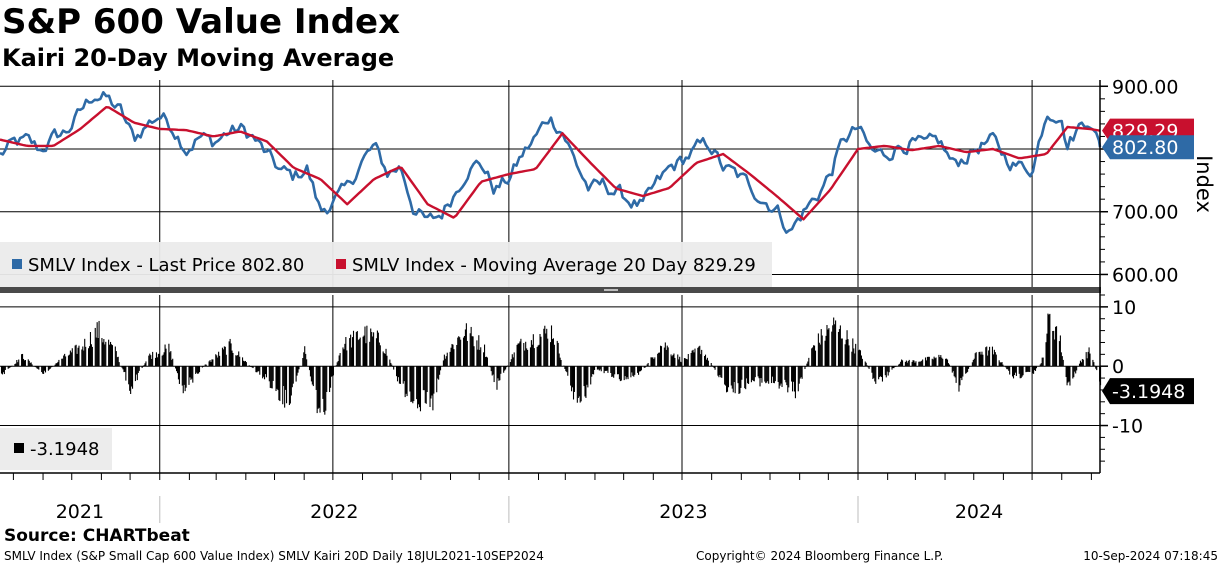  I want to click on source-note: Source: CHARTbeat, so click(97, 536).